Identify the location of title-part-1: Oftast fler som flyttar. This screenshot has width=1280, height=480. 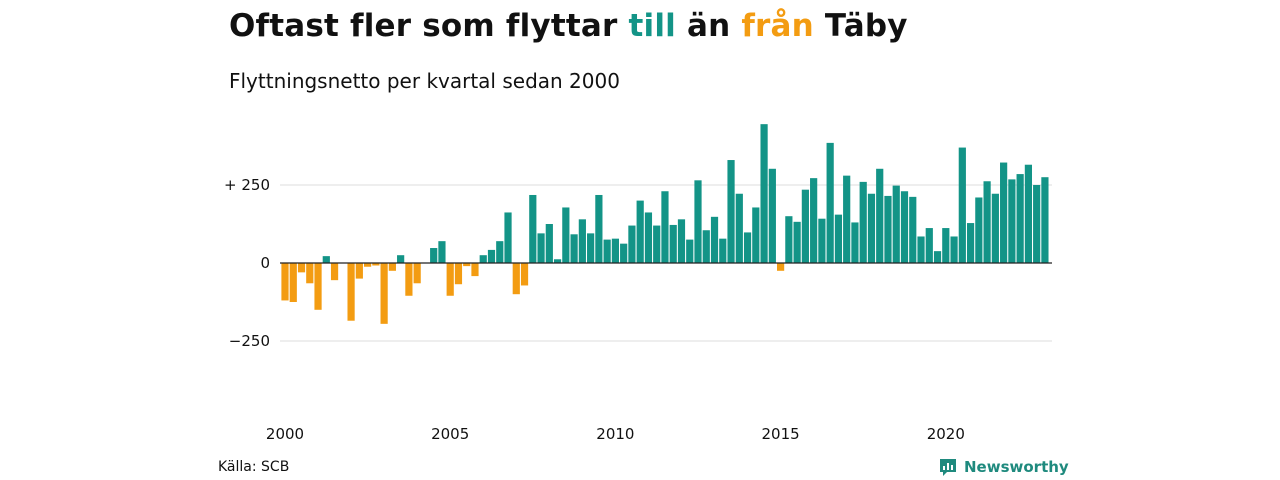
(429, 26).